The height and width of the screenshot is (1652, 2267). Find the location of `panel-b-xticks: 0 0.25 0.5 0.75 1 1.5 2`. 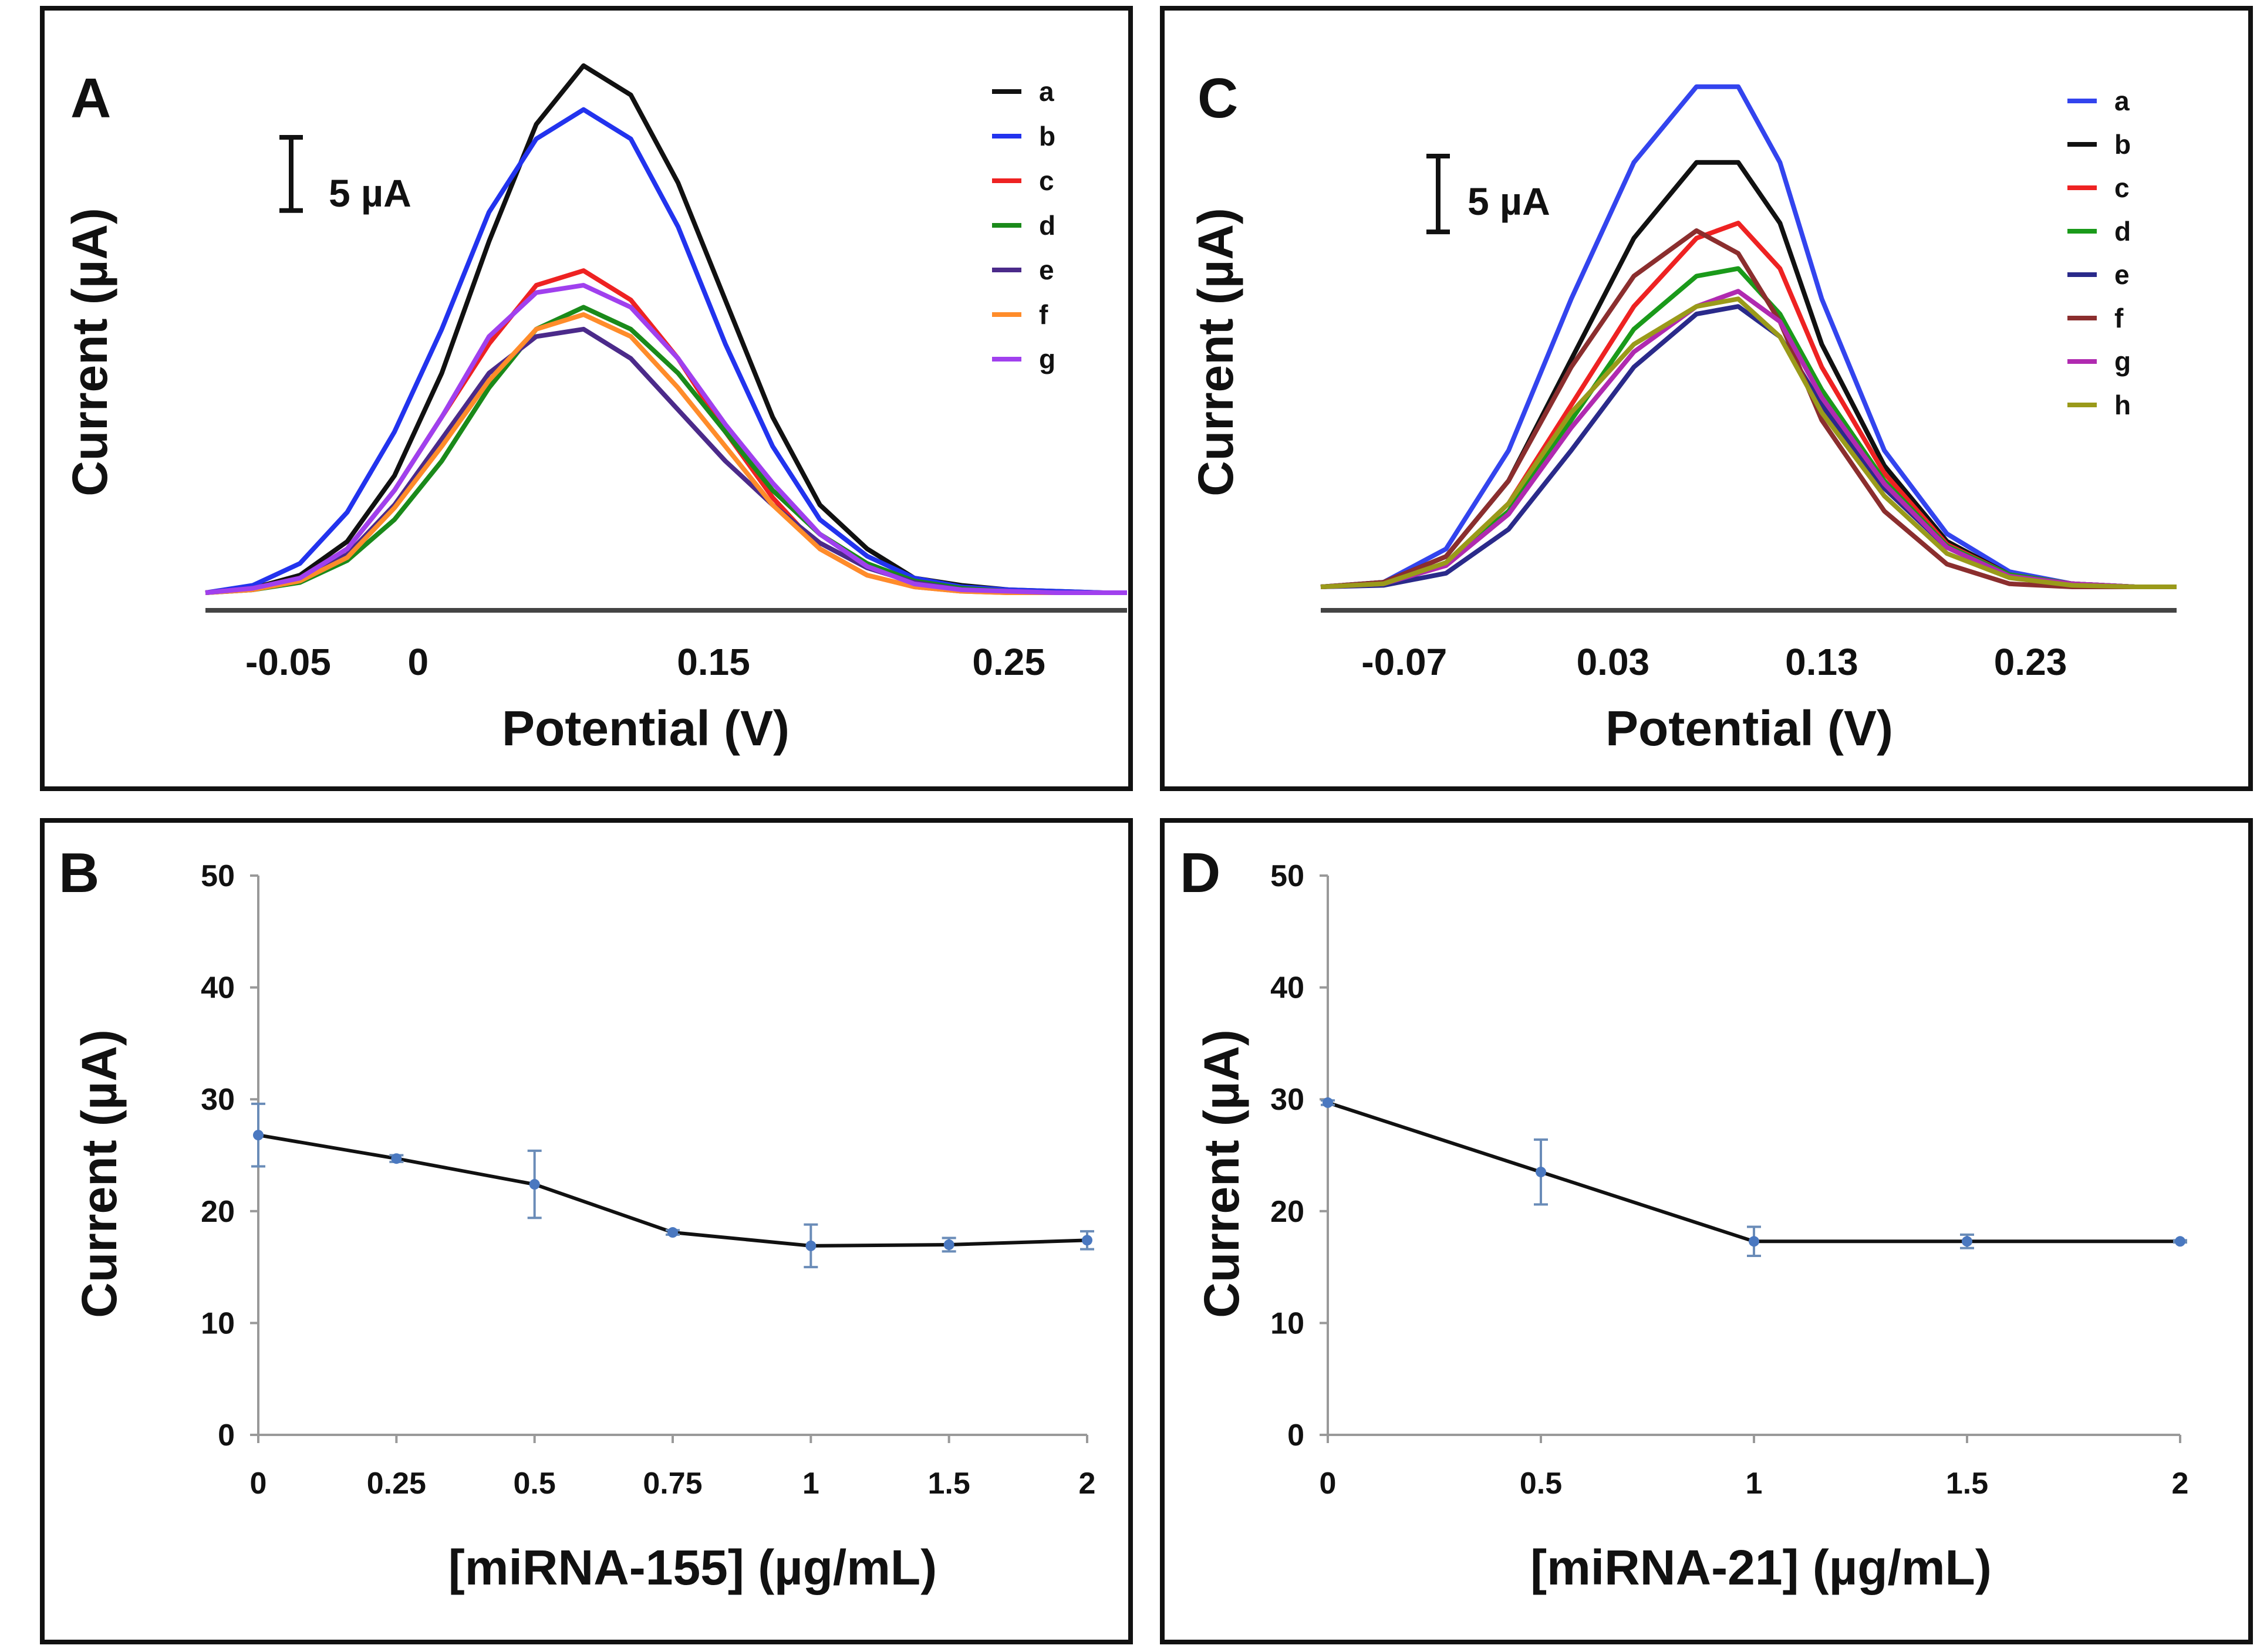

panel-b-xticks: 0 0.25 0.5 0.75 1 1.5 2 is located at coordinates (673, 1468).